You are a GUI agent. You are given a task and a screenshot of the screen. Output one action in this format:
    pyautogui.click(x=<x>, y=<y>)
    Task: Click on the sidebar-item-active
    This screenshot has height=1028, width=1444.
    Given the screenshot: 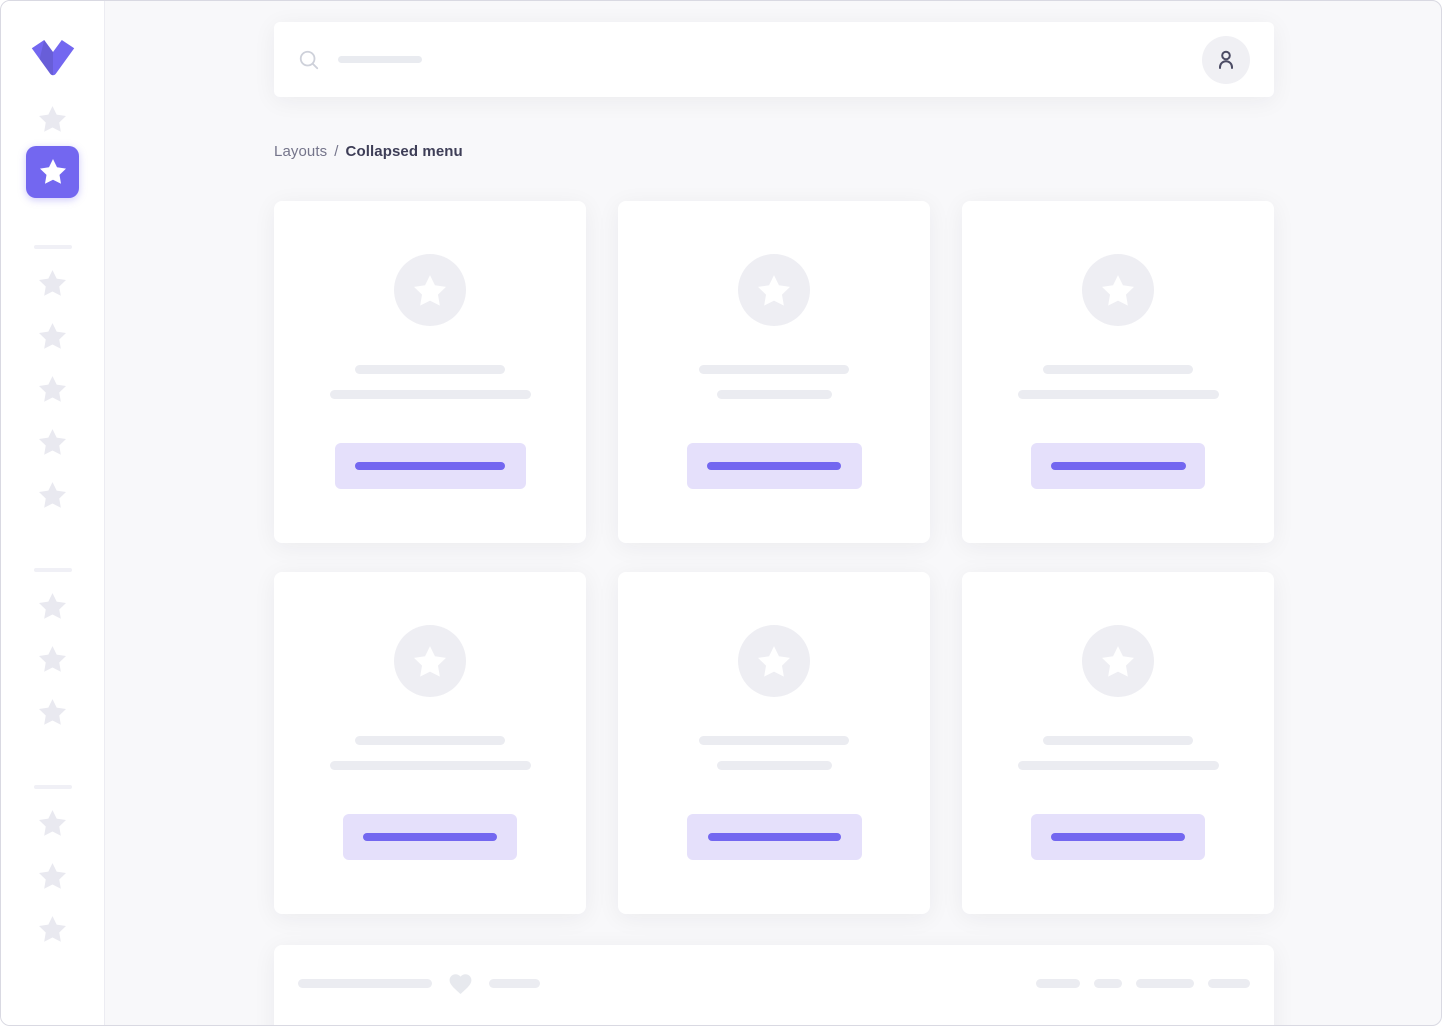 What is the action you would take?
    pyautogui.click(x=52, y=171)
    